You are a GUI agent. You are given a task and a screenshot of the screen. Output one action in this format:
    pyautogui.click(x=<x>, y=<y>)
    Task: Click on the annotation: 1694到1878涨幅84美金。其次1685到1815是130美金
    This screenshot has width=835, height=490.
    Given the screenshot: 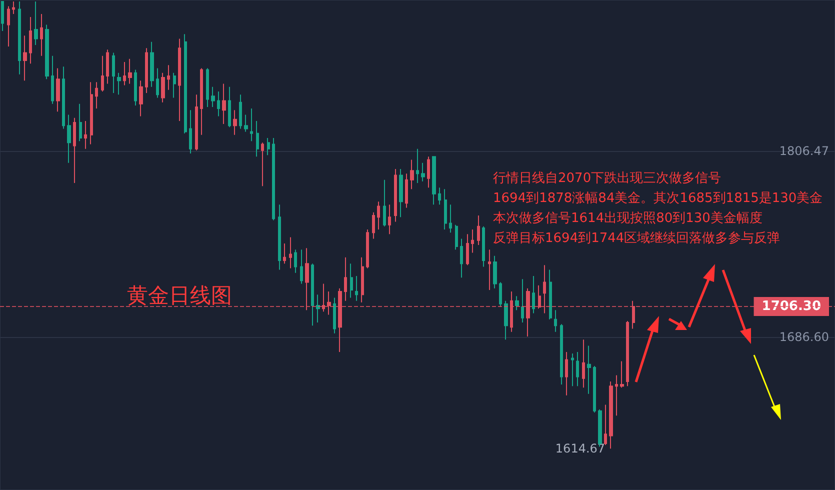 What is the action you would take?
    pyautogui.click(x=658, y=198)
    